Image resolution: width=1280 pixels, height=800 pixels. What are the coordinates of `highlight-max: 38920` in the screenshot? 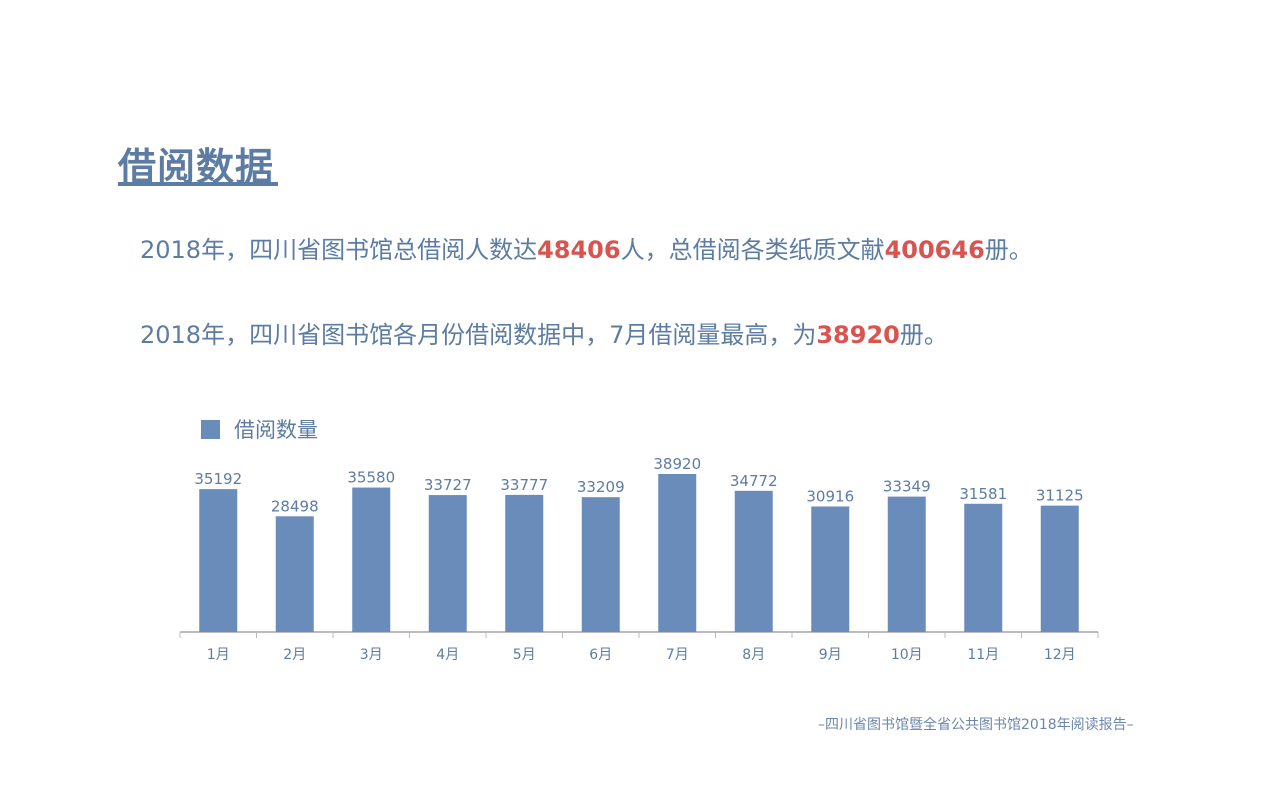 It's located at (858, 335).